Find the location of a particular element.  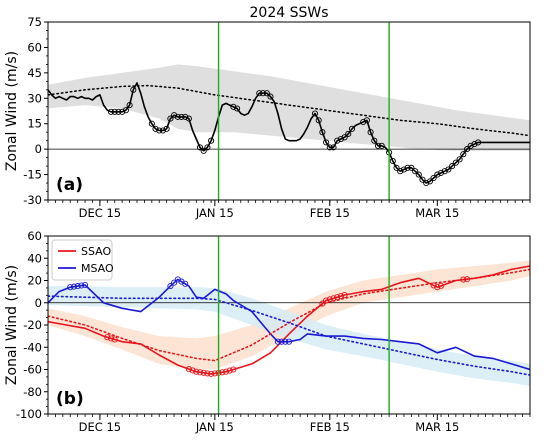

climatology-line is located at coordinates (289, 110).